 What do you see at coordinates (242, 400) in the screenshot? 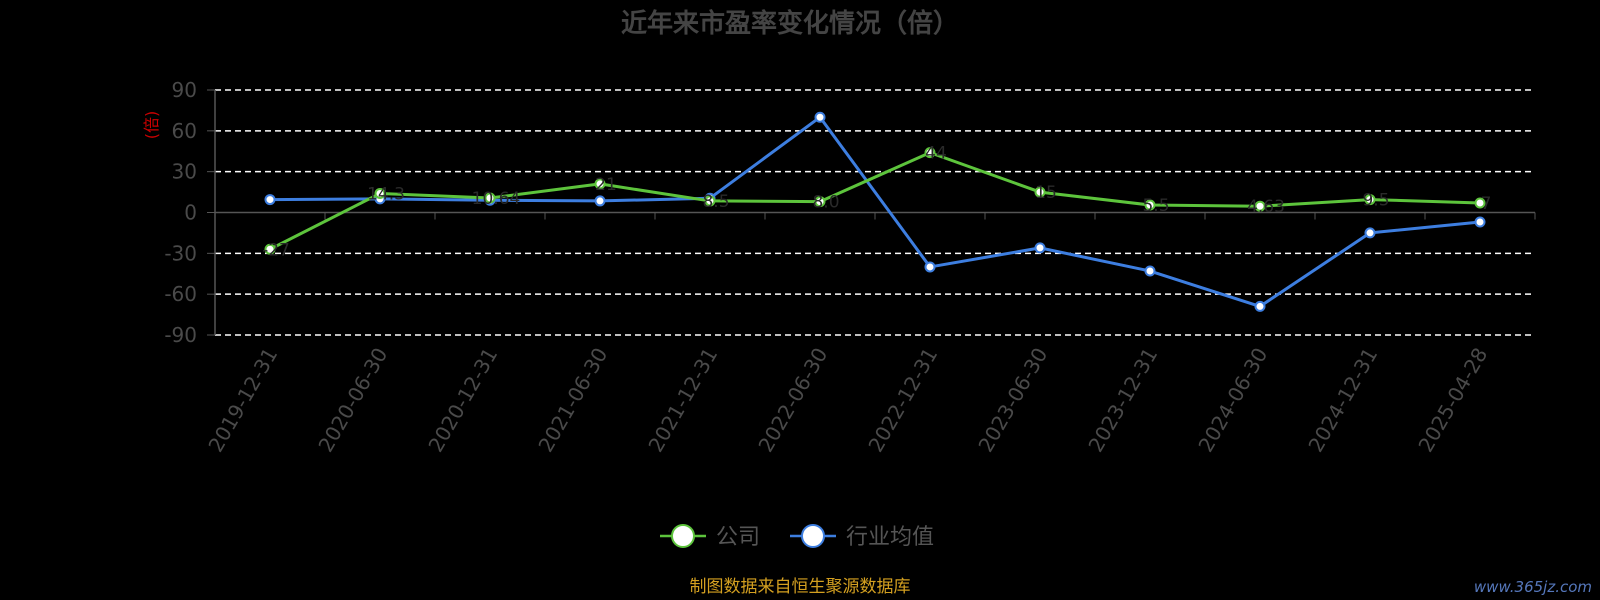
I see `x-tick-label: 2019-12-31` at bounding box center [242, 400].